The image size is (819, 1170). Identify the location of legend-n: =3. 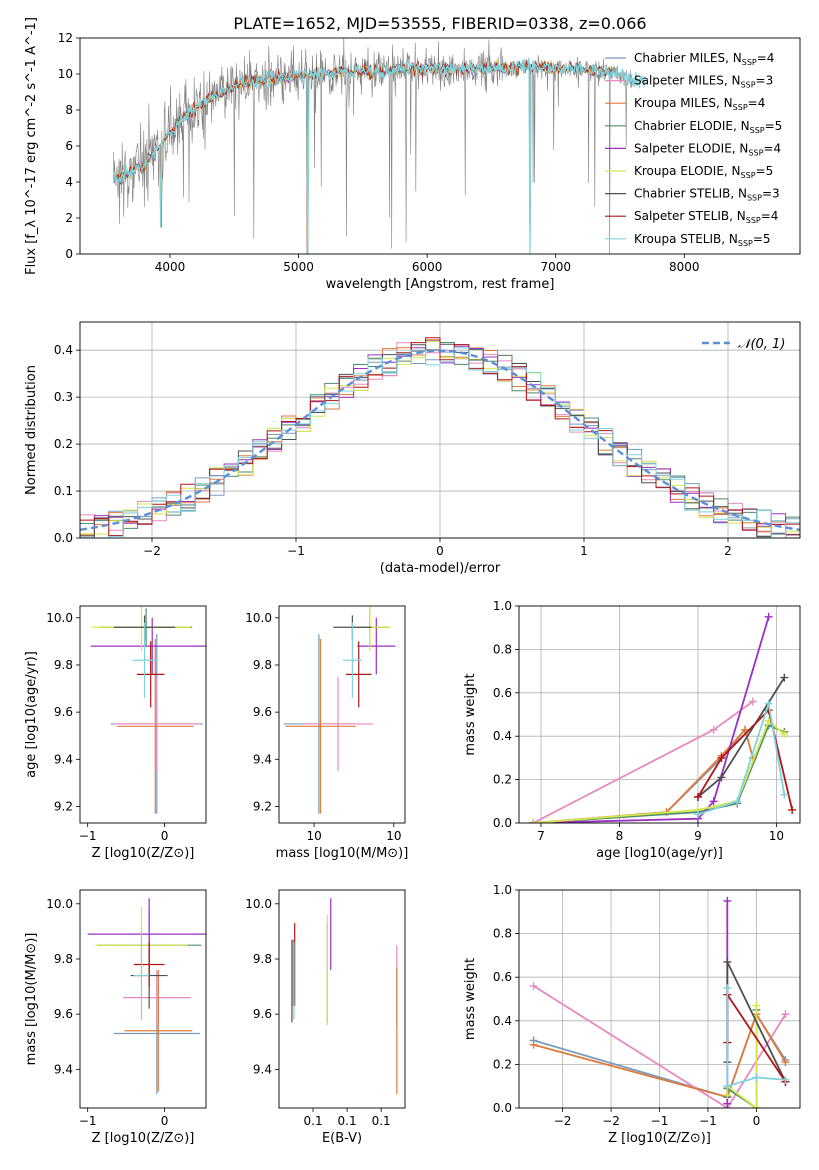
(765, 81).